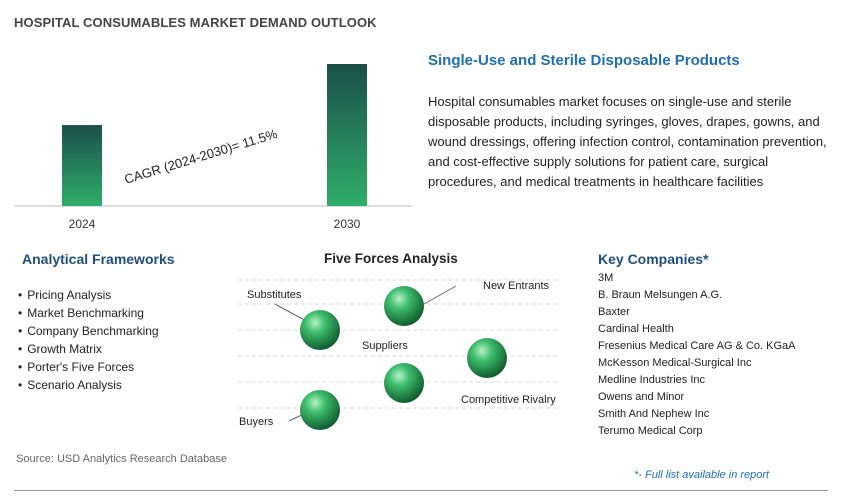 Image resolution: width=841 pixels, height=497 pixels. I want to click on framework-item: Scenario Analysis, so click(88, 385).